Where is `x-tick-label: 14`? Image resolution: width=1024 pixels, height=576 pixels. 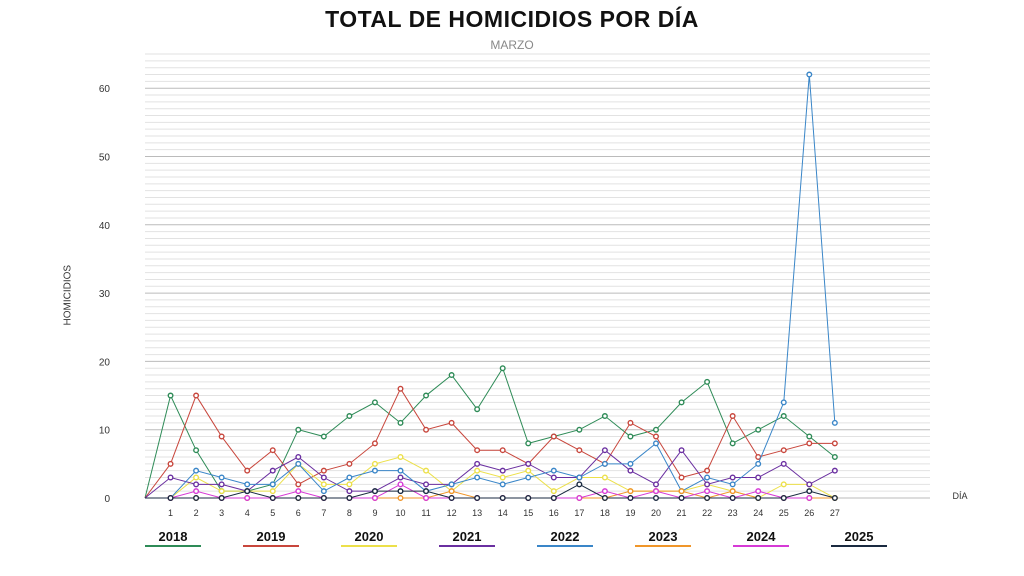 x-tick-label: 14 is located at coordinates (503, 513).